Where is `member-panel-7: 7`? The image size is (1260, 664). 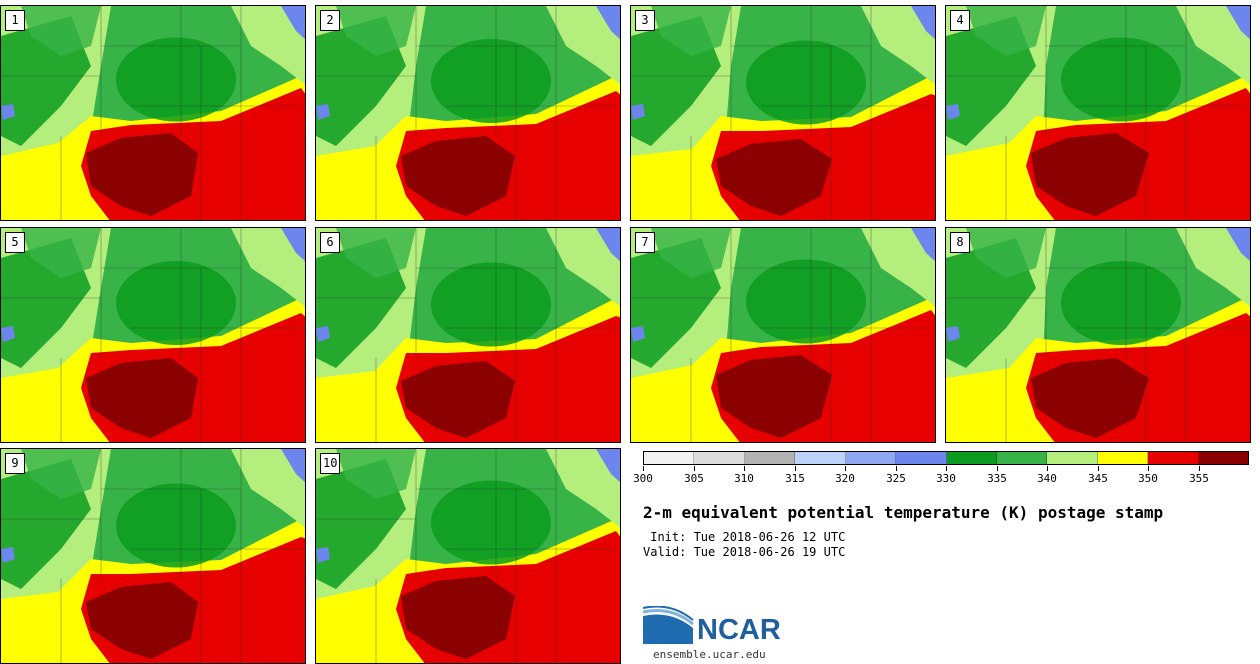
member-panel-7: 7 is located at coordinates (783, 335).